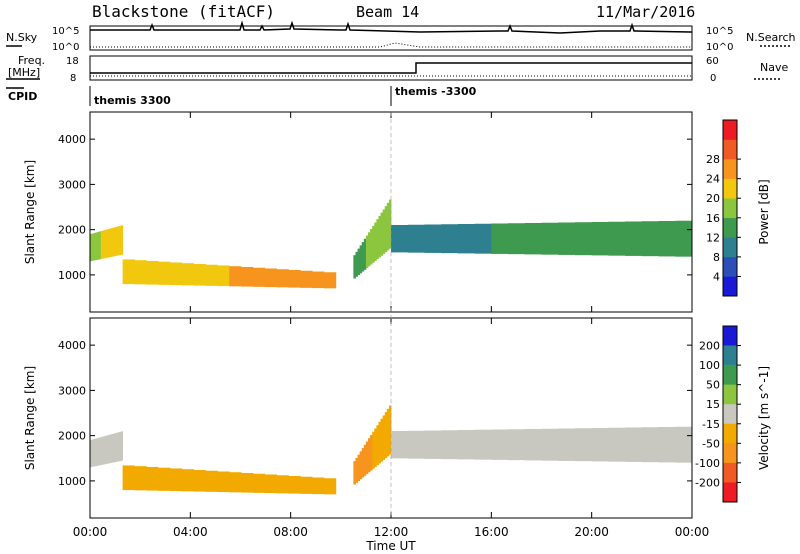 This screenshot has width=800, height=554. I want to click on colorbar-frame, so click(730, 208).